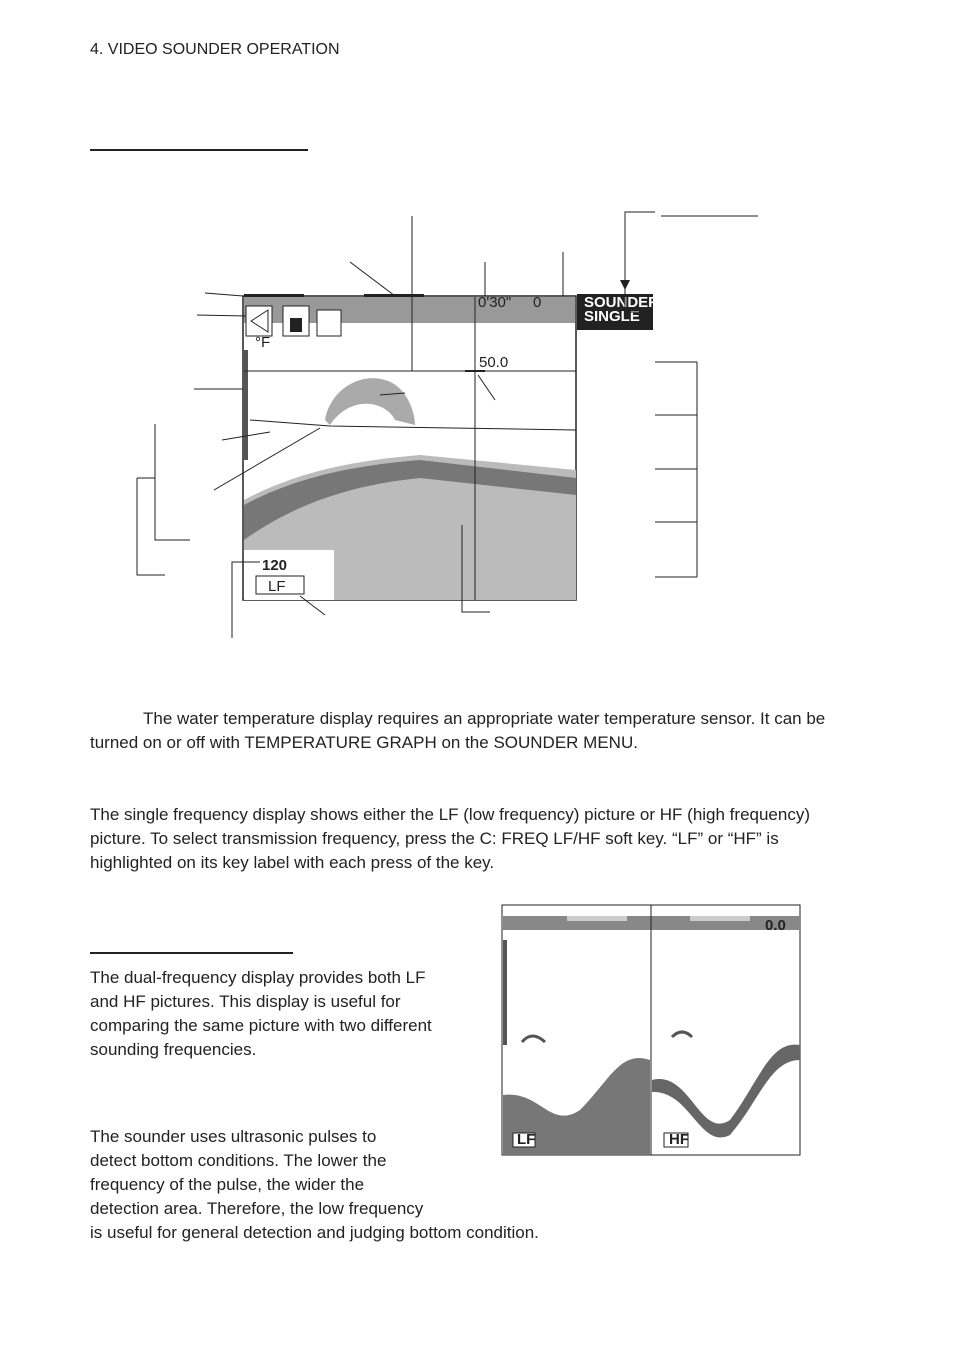 This screenshot has height=1351, width=954. What do you see at coordinates (612, 316) in the screenshot?
I see `mode-box: SINGLE` at bounding box center [612, 316].